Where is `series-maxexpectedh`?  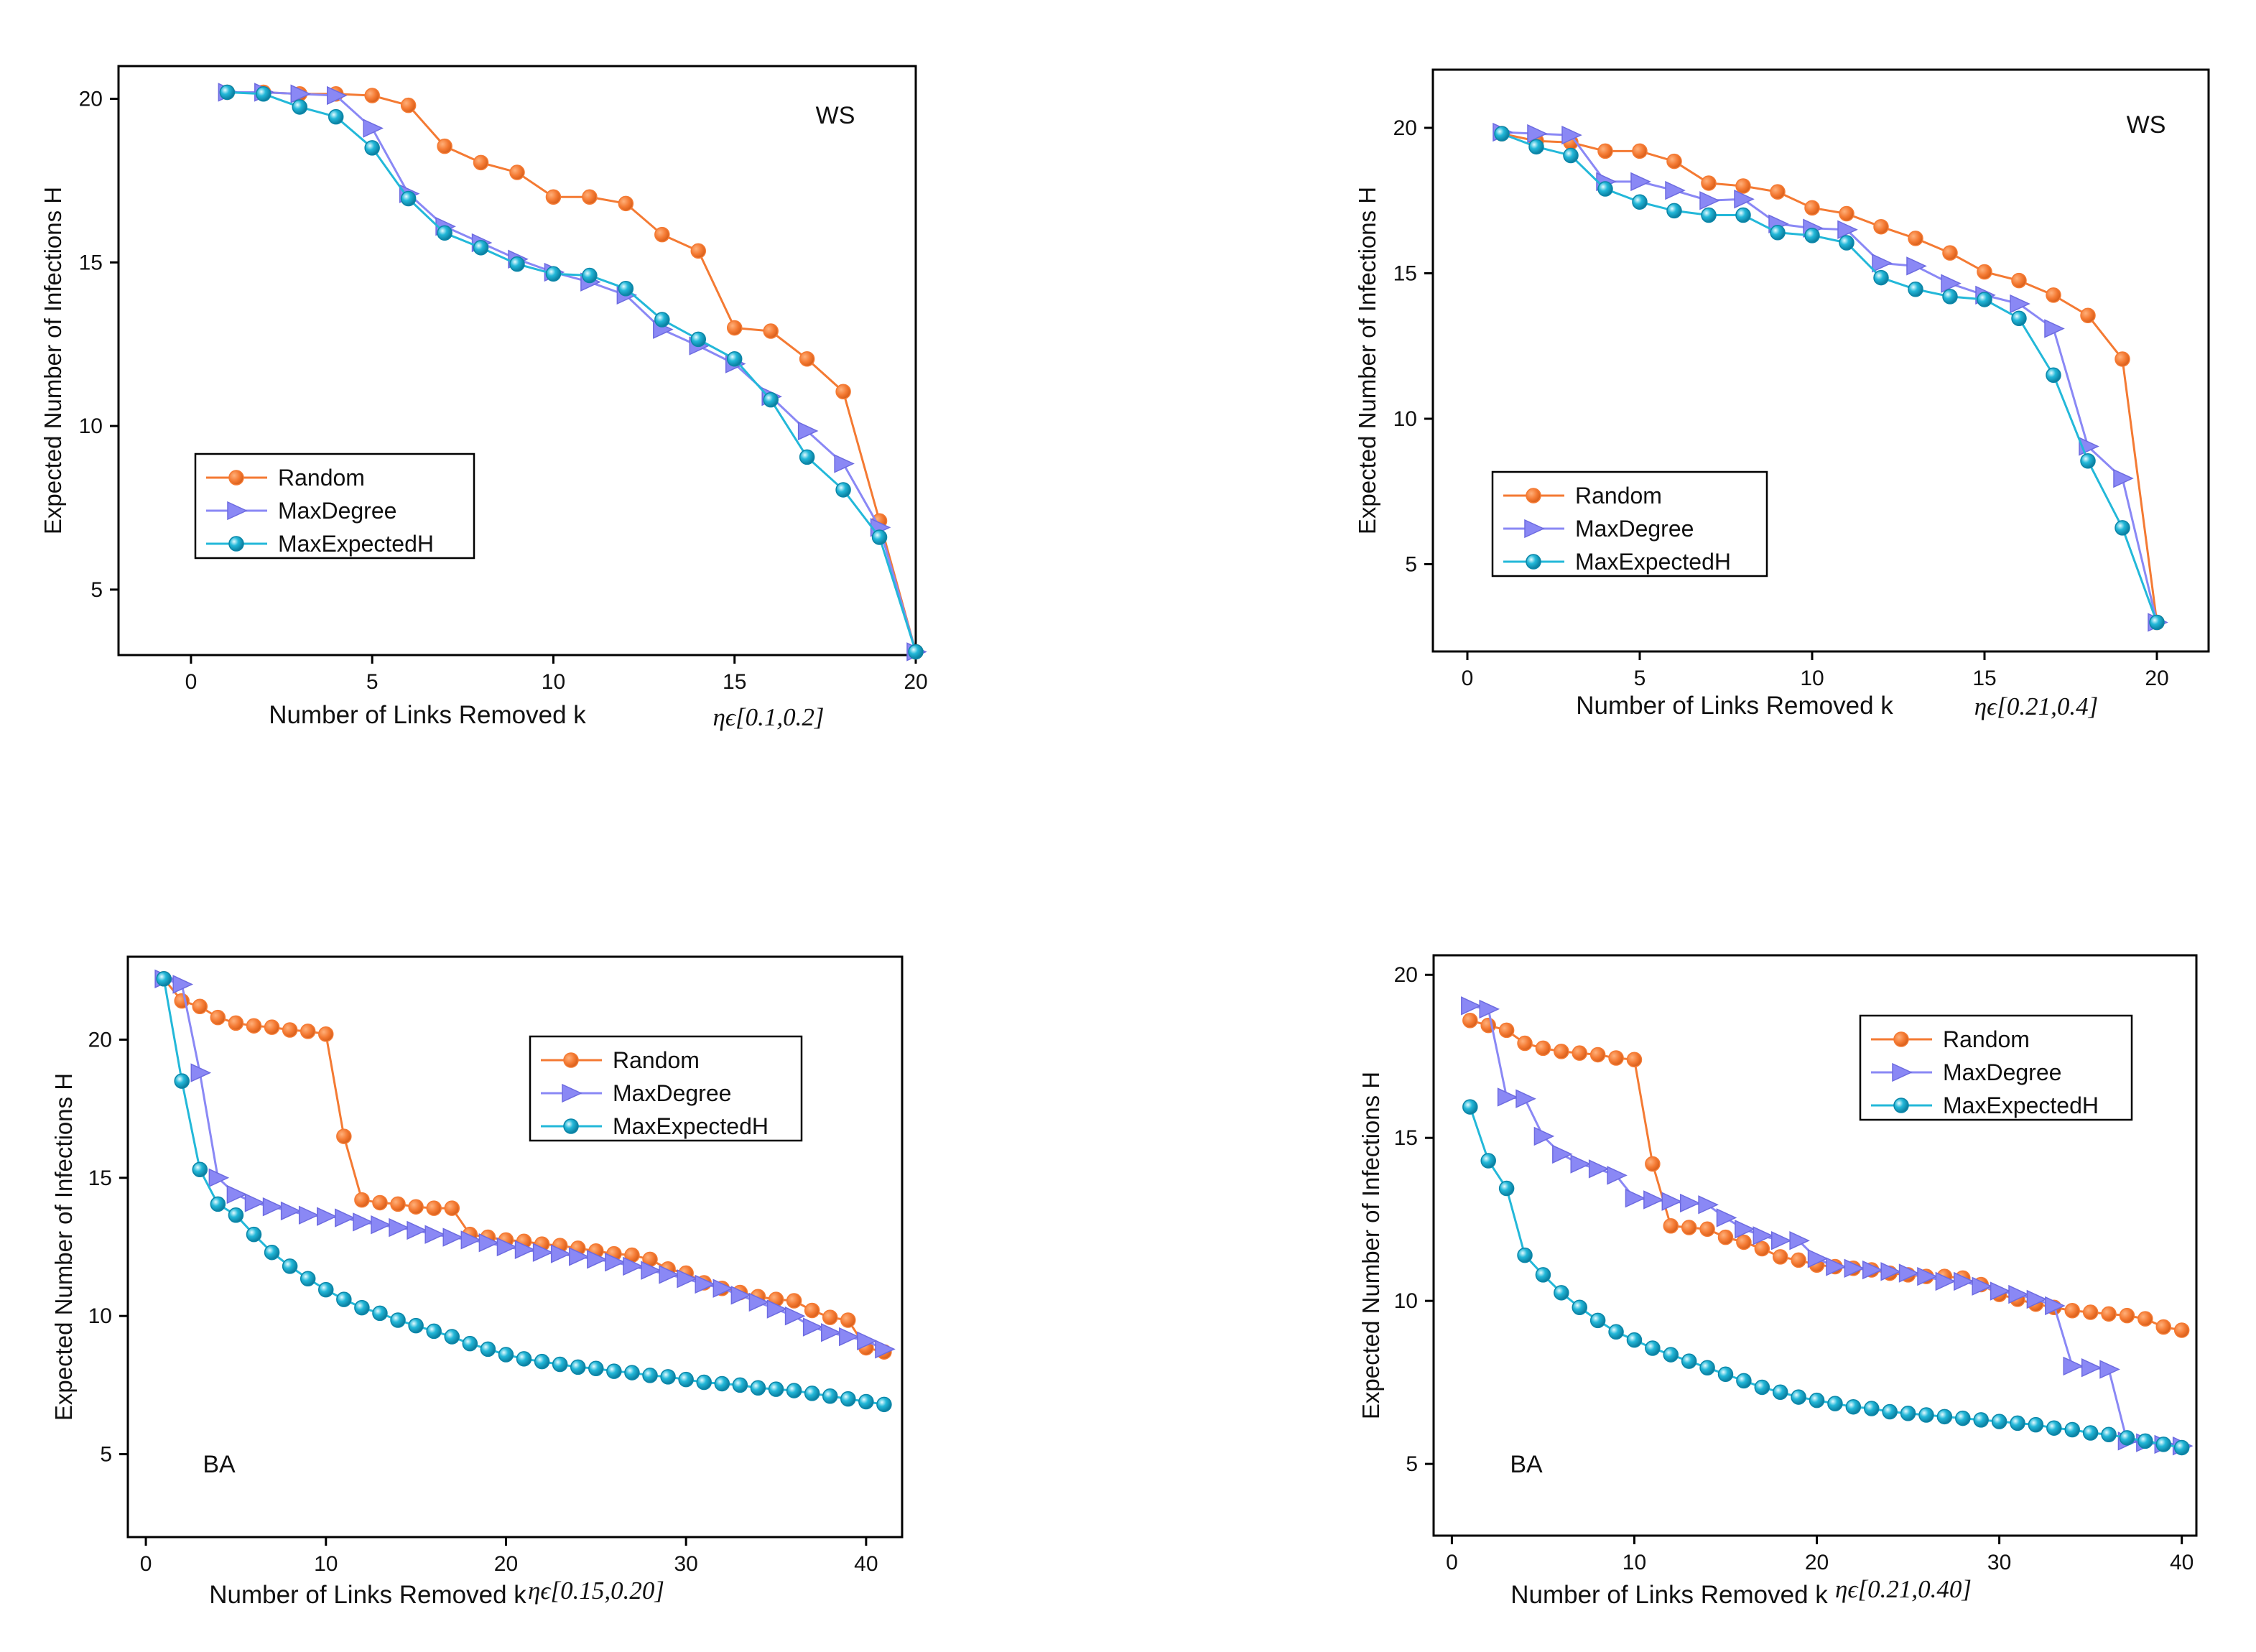 series-maxexpectedh is located at coordinates (571, 372).